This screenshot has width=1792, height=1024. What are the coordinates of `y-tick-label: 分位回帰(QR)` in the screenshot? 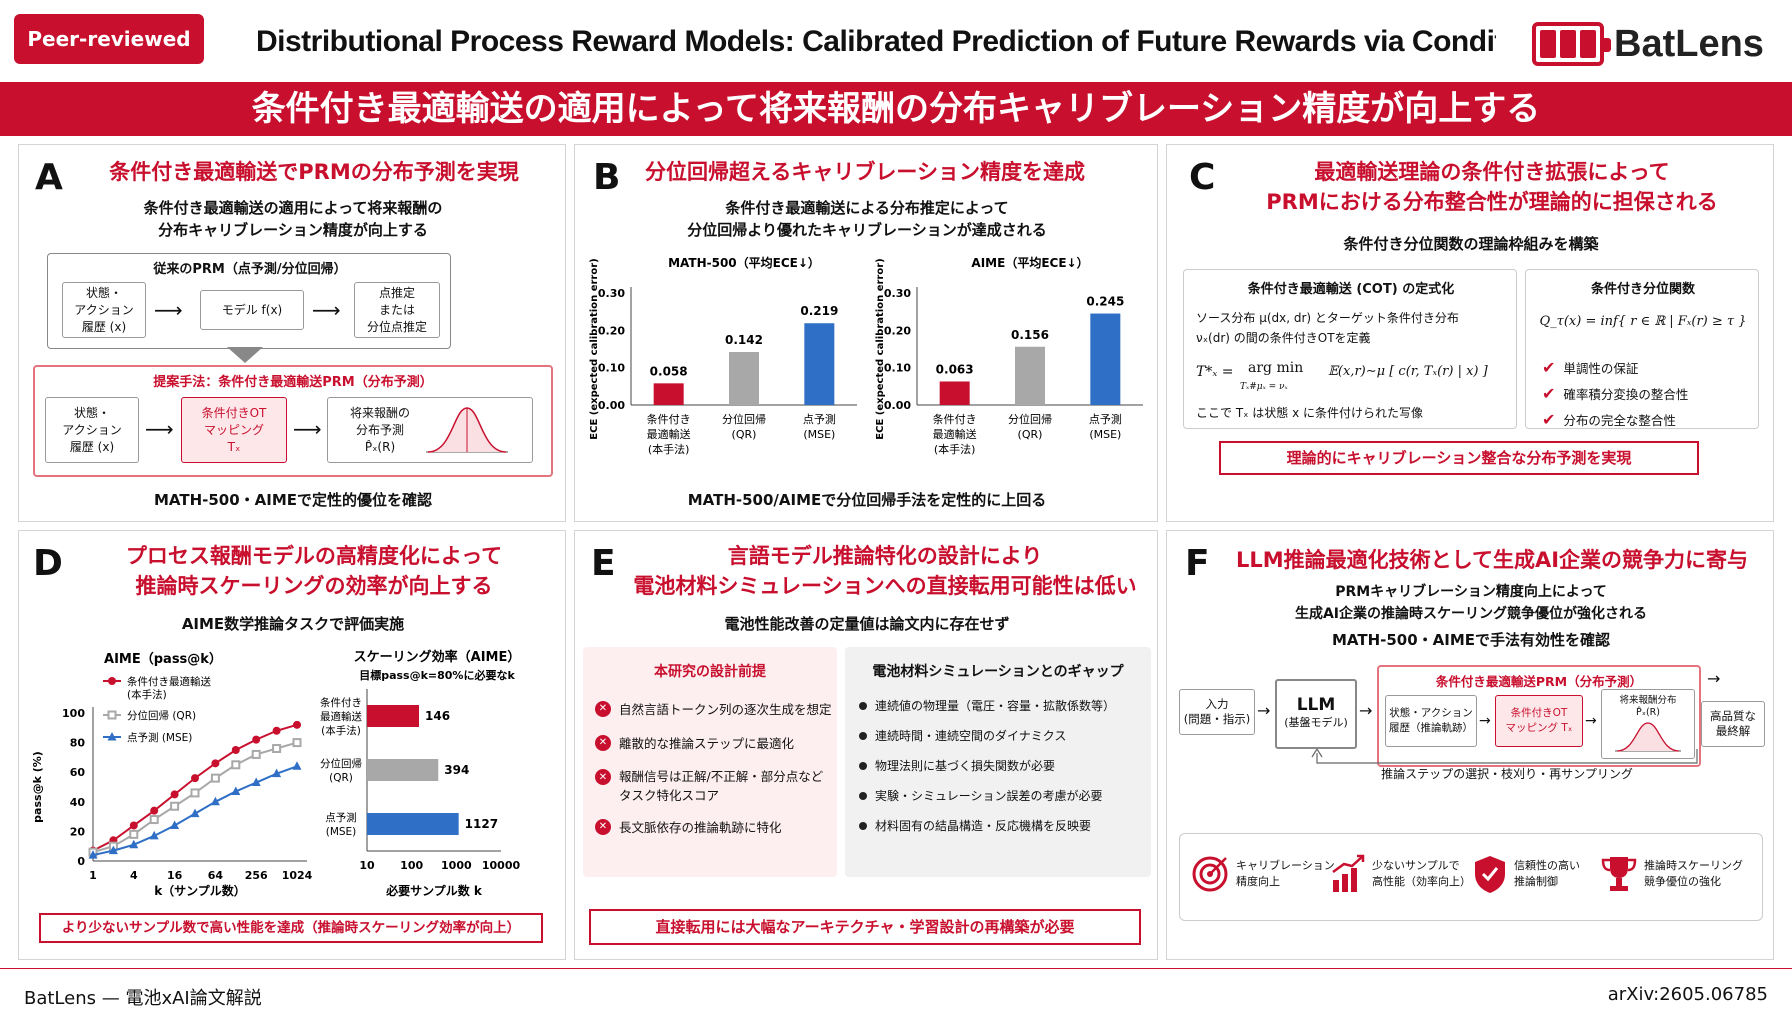 It's located at (341, 770).